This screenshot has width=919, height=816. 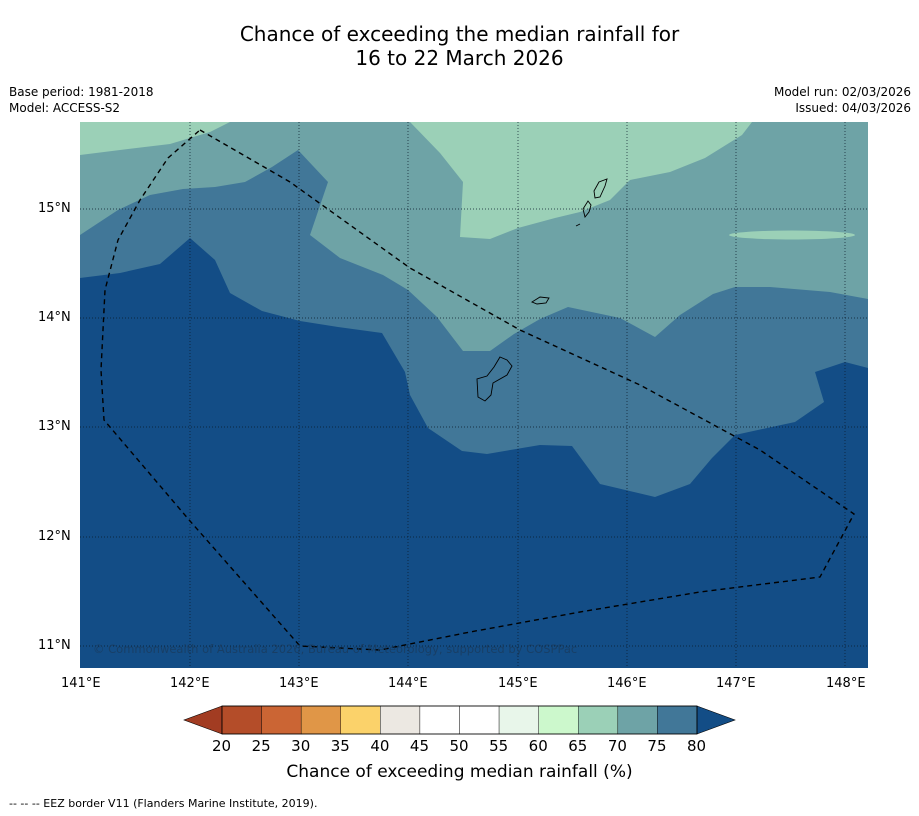 What do you see at coordinates (600, 188) in the screenshot?
I see `island-saipan` at bounding box center [600, 188].